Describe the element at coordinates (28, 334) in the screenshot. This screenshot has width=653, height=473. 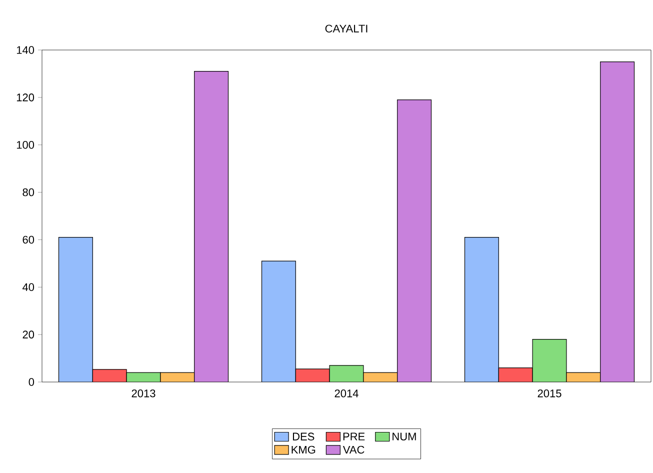
I see `y-tick-label: 20` at that location.